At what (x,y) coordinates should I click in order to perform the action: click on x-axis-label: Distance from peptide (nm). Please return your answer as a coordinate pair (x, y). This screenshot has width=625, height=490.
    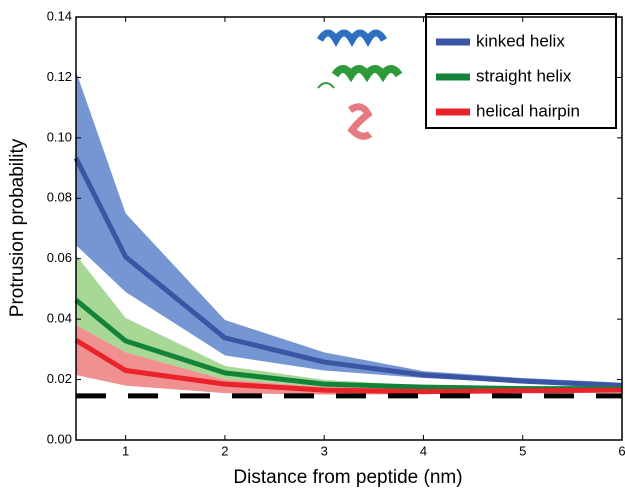
    Looking at the image, I should click on (347, 477).